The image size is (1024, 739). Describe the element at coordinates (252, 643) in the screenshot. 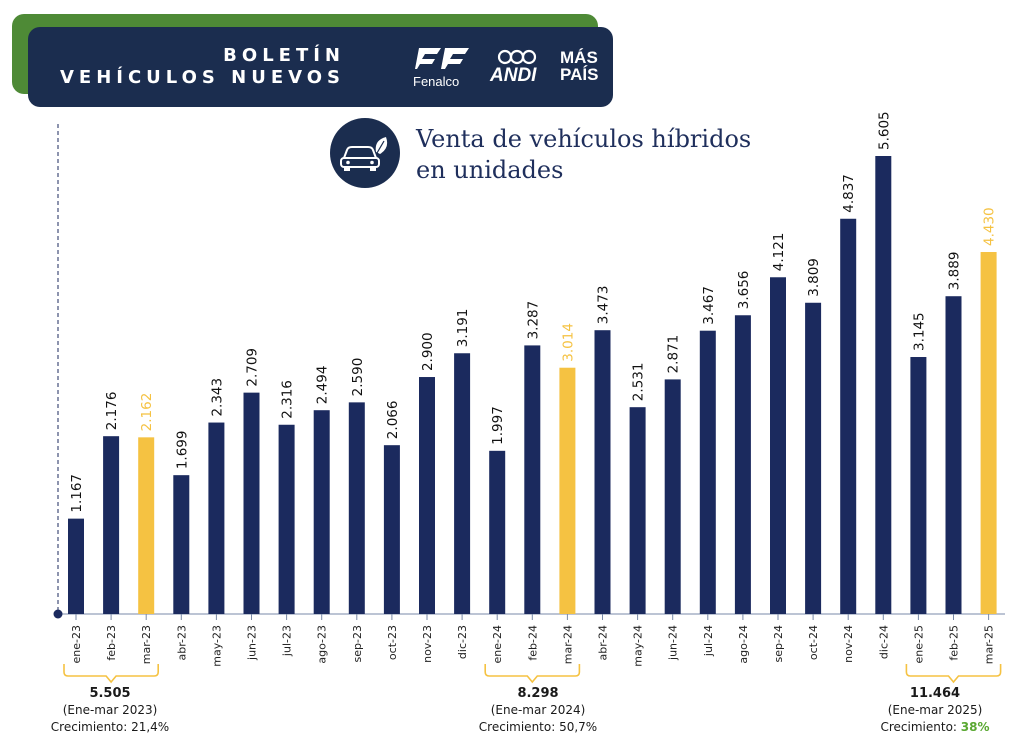

I see `category-label: jun-23` at that location.